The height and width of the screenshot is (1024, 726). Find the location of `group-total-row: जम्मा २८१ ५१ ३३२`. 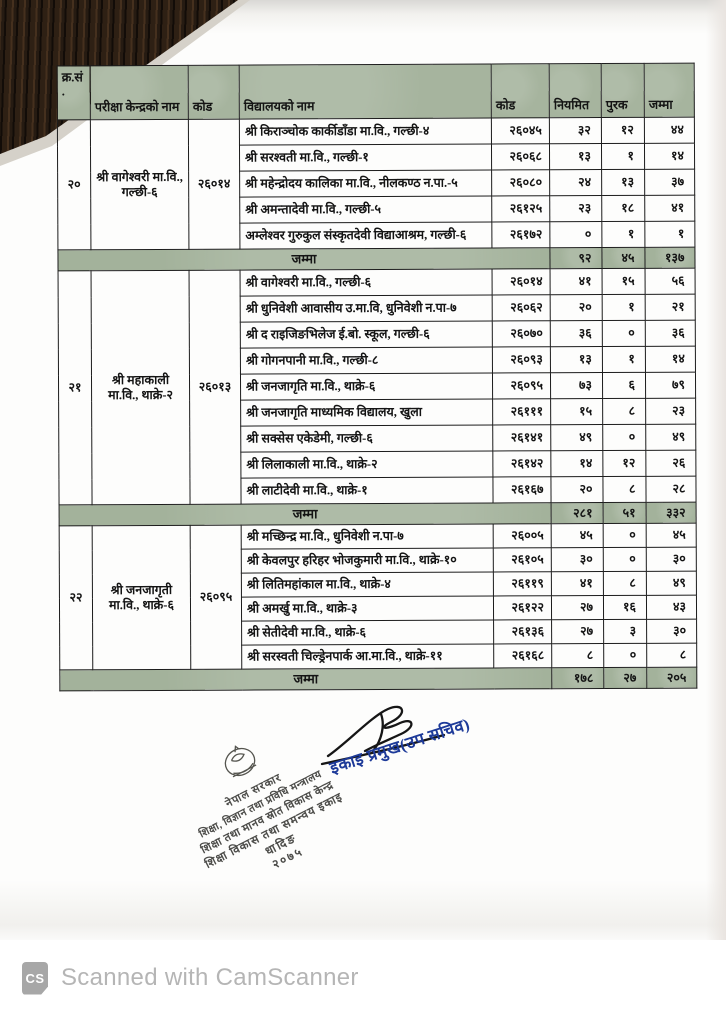

group-total-row: जम्मा २८१ ५१ ३३२ is located at coordinates (378, 514).